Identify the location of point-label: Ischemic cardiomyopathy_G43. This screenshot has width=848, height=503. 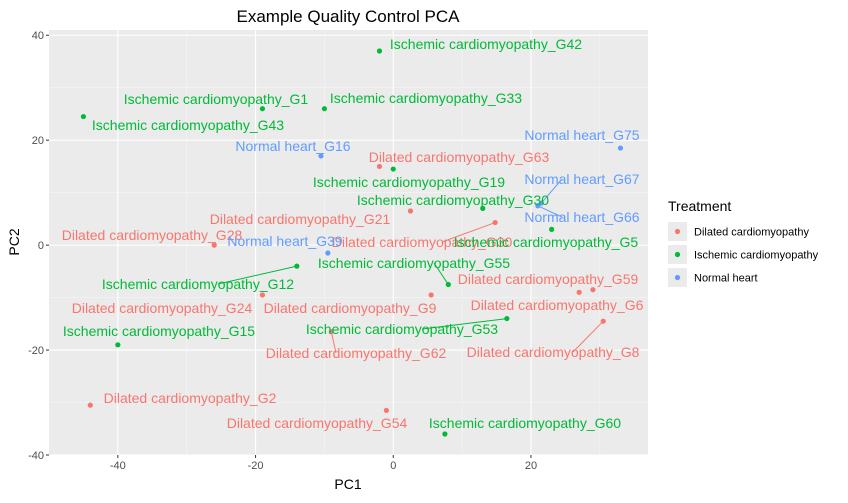
(188, 125).